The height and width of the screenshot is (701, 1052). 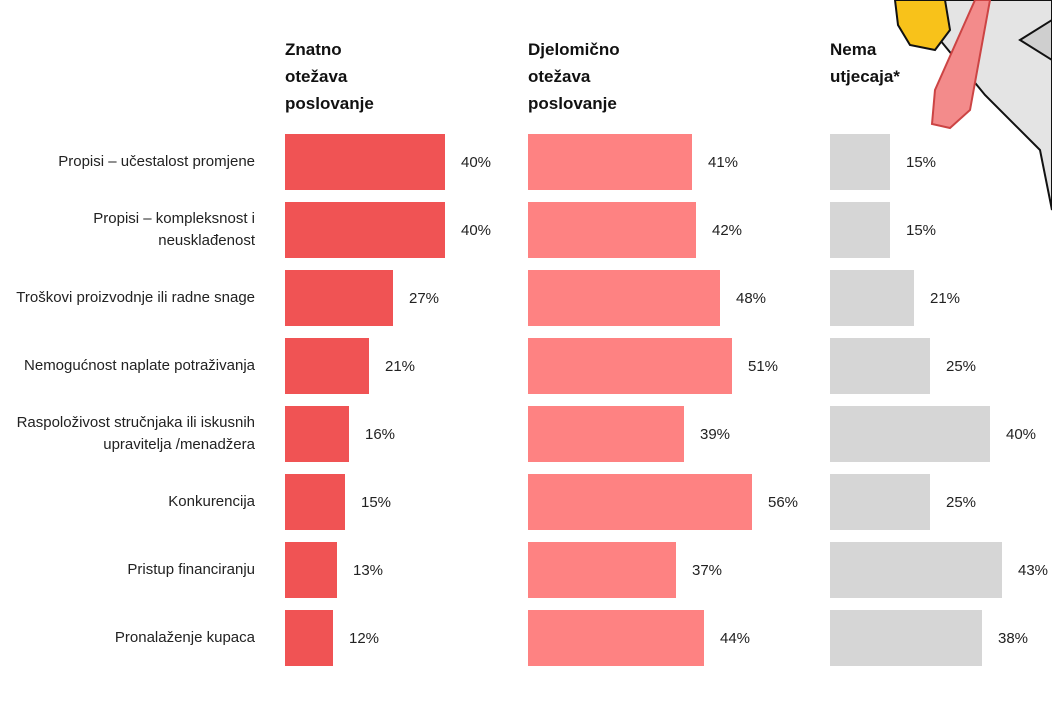 I want to click on value-label: 56%, so click(x=783, y=502).